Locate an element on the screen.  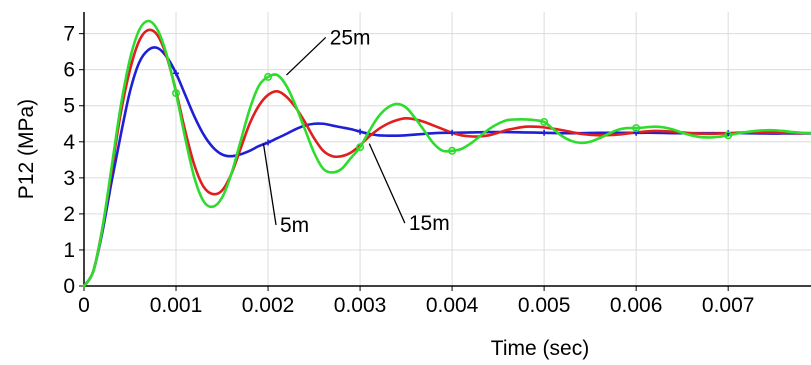
y-tick-label: 5 is located at coordinates (69, 106).